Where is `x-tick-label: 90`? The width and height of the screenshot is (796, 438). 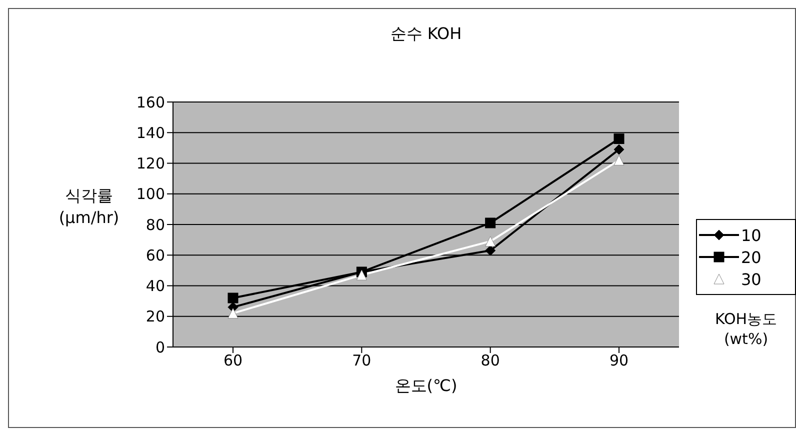
x-tick-label: 90 is located at coordinates (619, 361).